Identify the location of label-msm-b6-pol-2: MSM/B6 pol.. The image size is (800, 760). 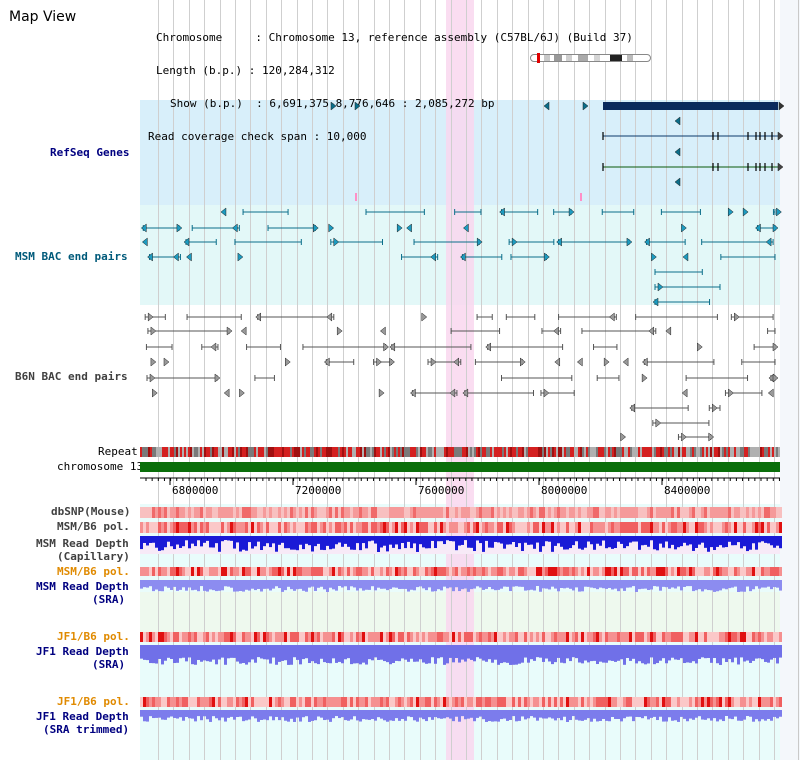
(93, 571).